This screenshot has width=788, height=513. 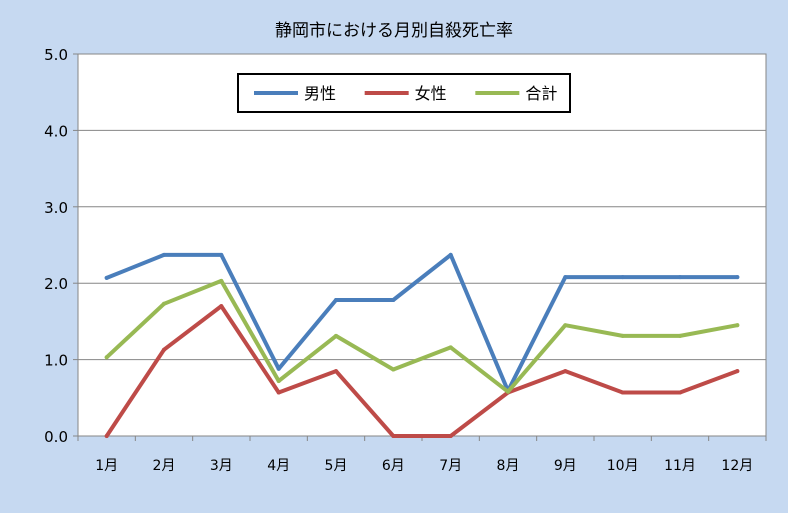 I want to click on x-tick-label-9: 10月, so click(x=623, y=466).